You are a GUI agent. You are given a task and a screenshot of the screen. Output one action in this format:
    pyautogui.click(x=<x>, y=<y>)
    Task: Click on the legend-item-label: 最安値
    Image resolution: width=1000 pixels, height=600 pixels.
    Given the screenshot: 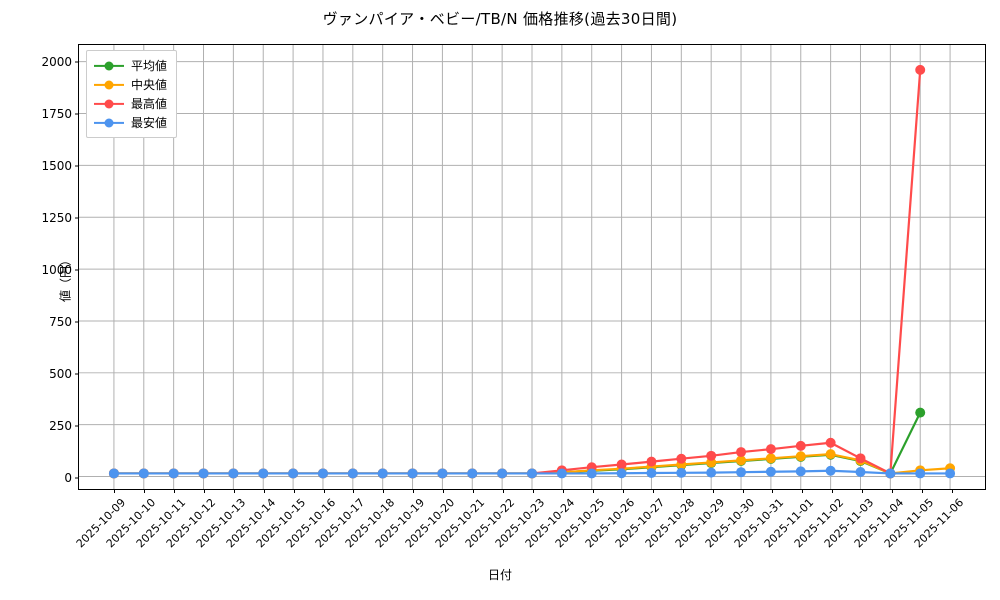 What is the action you would take?
    pyautogui.click(x=149, y=123)
    